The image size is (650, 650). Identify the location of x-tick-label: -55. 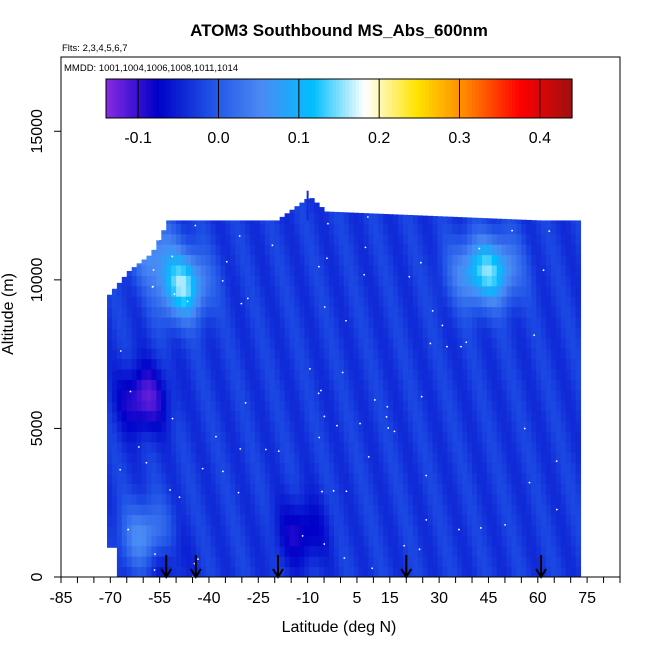
(159, 598).